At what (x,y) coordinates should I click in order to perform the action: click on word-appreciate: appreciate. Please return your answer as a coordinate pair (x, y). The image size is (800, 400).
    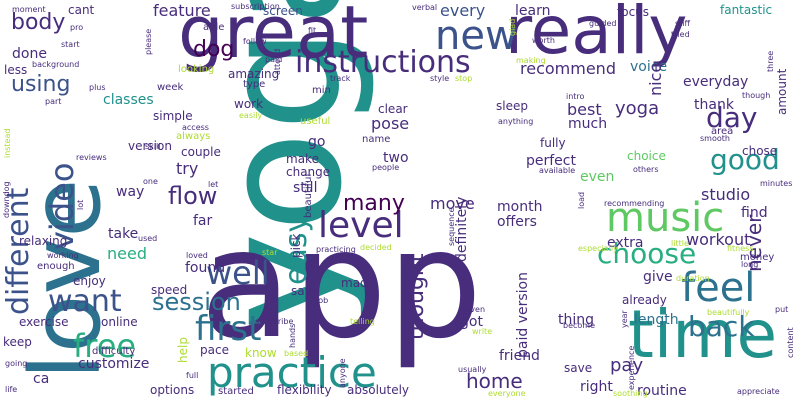
    Looking at the image, I should click on (758, 391).